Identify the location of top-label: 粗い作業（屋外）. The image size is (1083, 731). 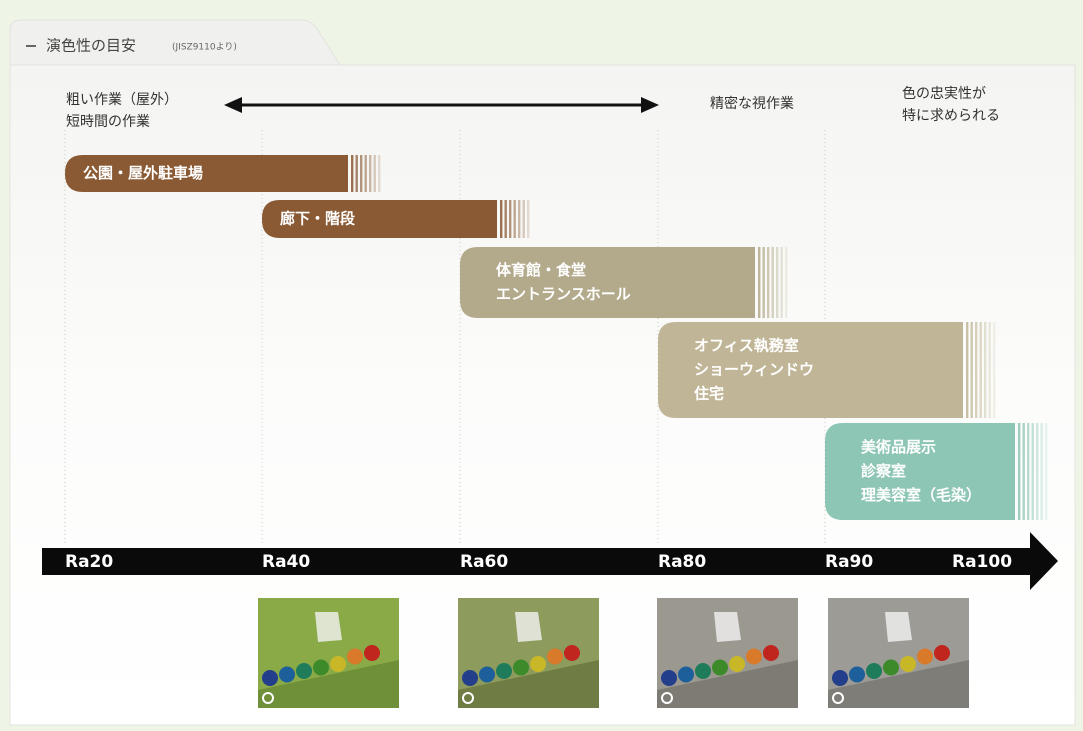
(122, 100).